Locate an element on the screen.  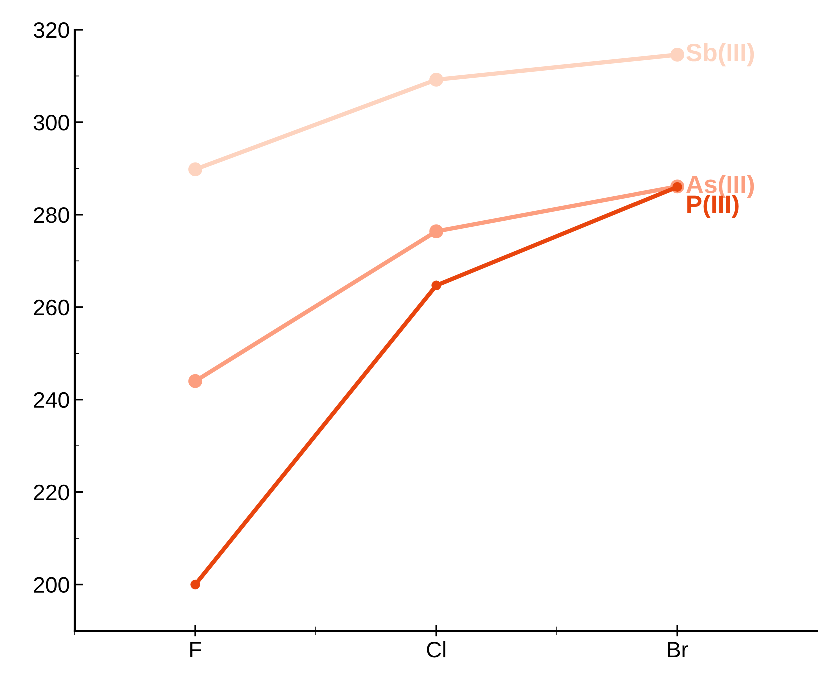
y-tick-label: 240 is located at coordinates (52, 400).